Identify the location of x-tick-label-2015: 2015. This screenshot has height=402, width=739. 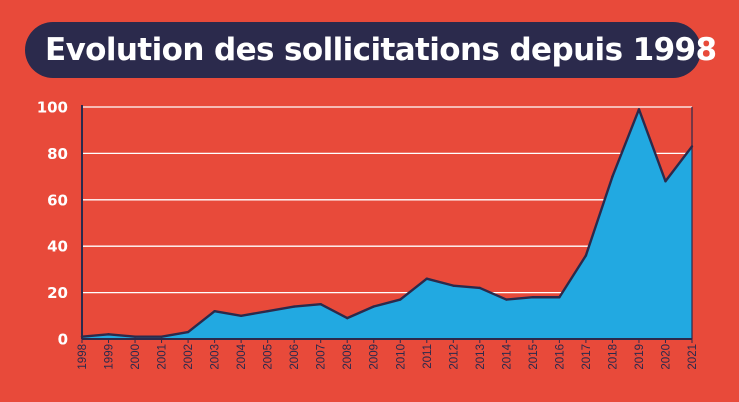
(534, 357).